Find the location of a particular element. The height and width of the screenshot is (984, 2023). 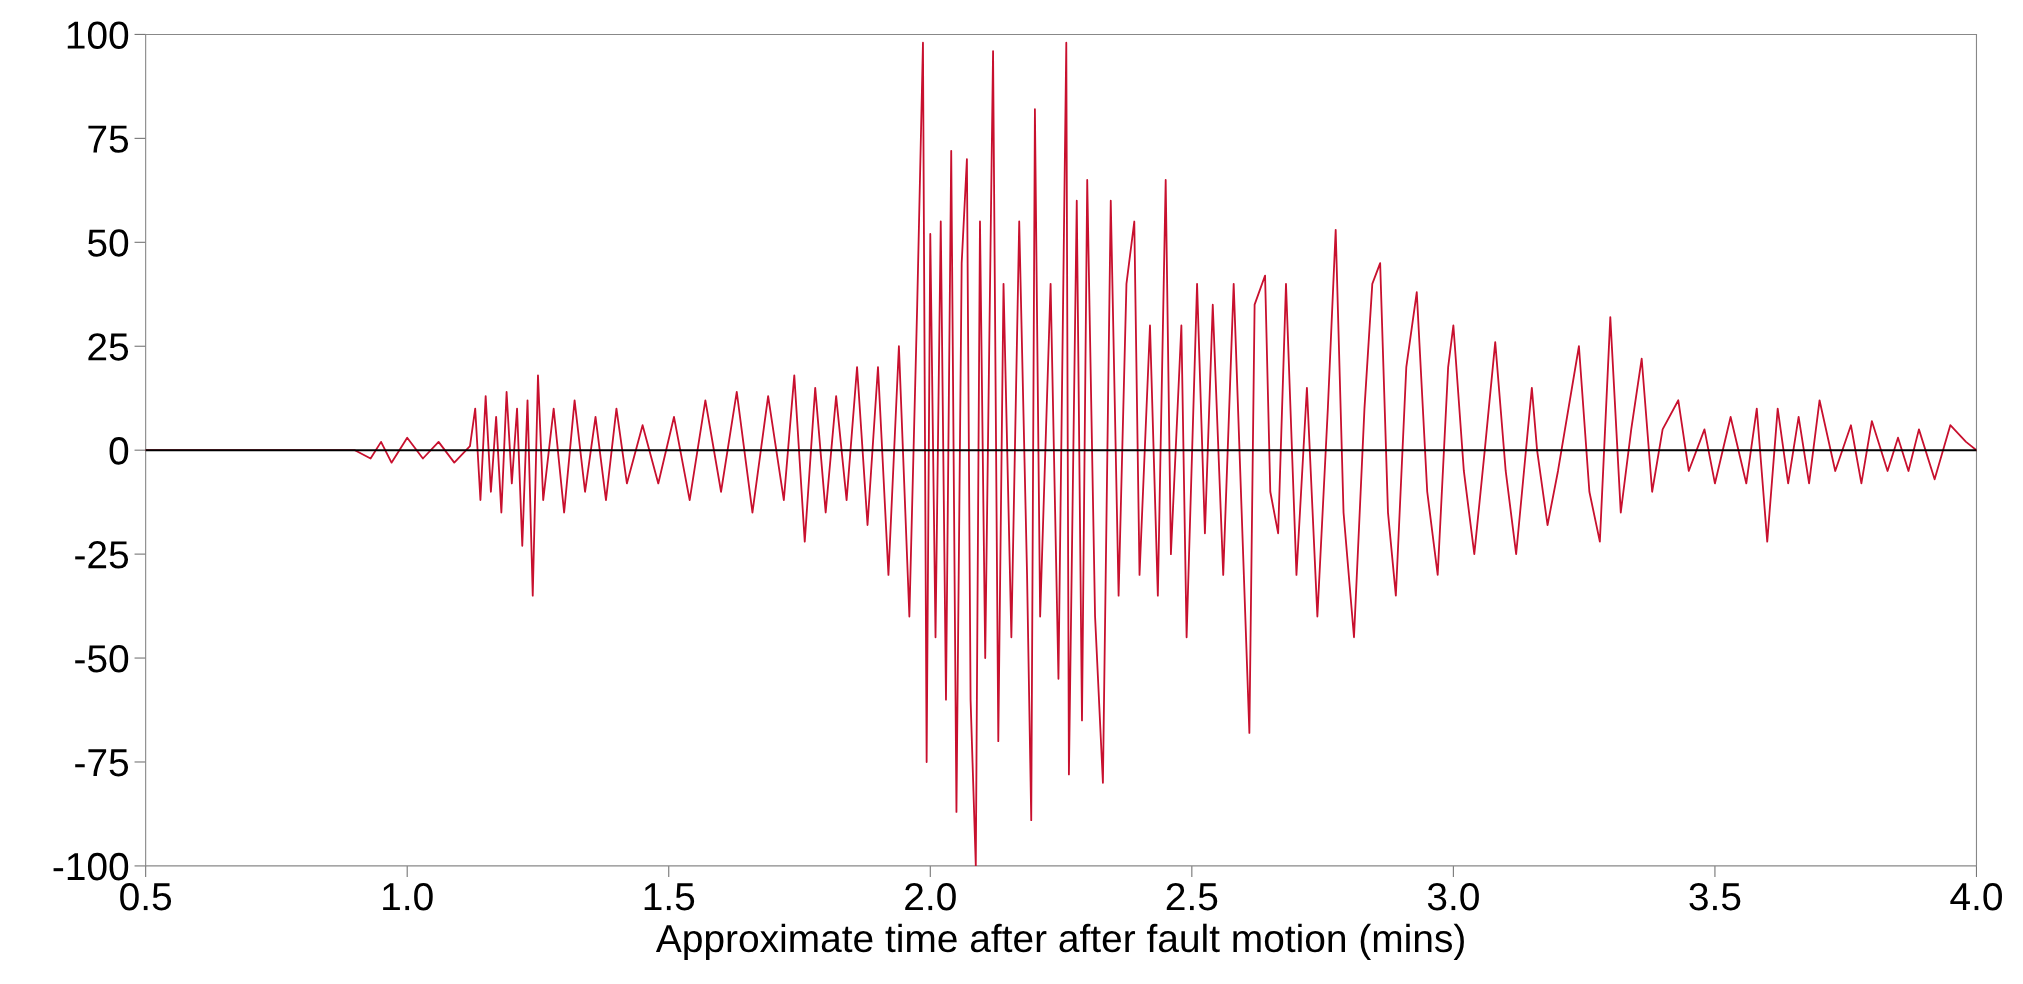

y-tick-label: 25 is located at coordinates (108, 347).